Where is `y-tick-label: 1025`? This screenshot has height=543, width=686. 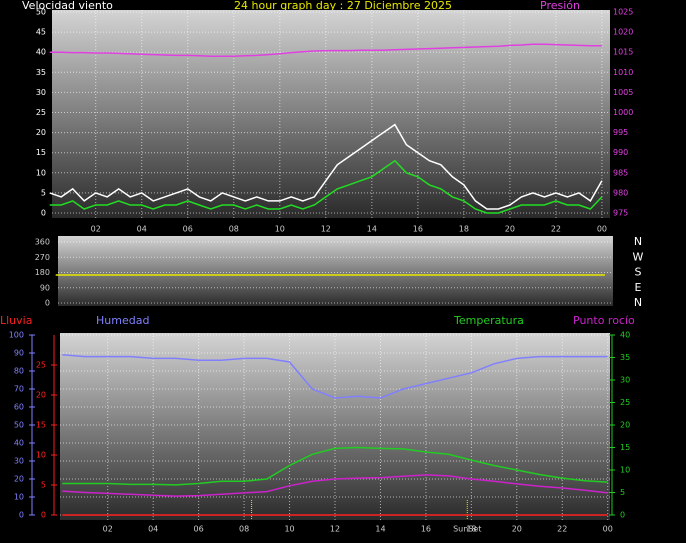
y-tick-label: 1025 is located at coordinates (623, 12).